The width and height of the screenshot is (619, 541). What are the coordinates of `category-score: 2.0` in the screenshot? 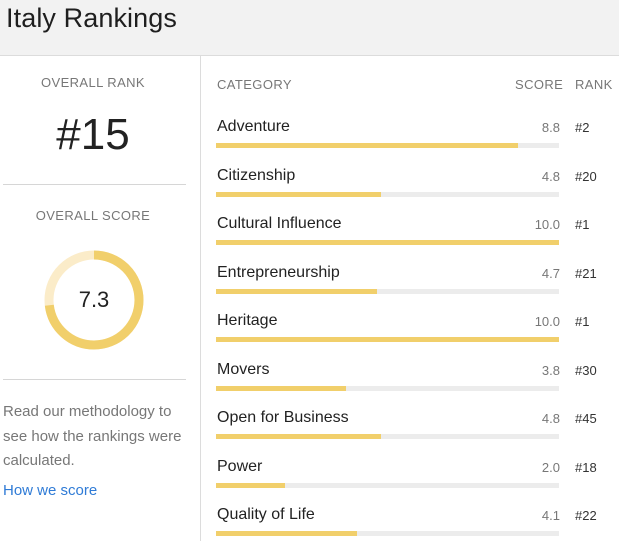 It's located at (550, 467).